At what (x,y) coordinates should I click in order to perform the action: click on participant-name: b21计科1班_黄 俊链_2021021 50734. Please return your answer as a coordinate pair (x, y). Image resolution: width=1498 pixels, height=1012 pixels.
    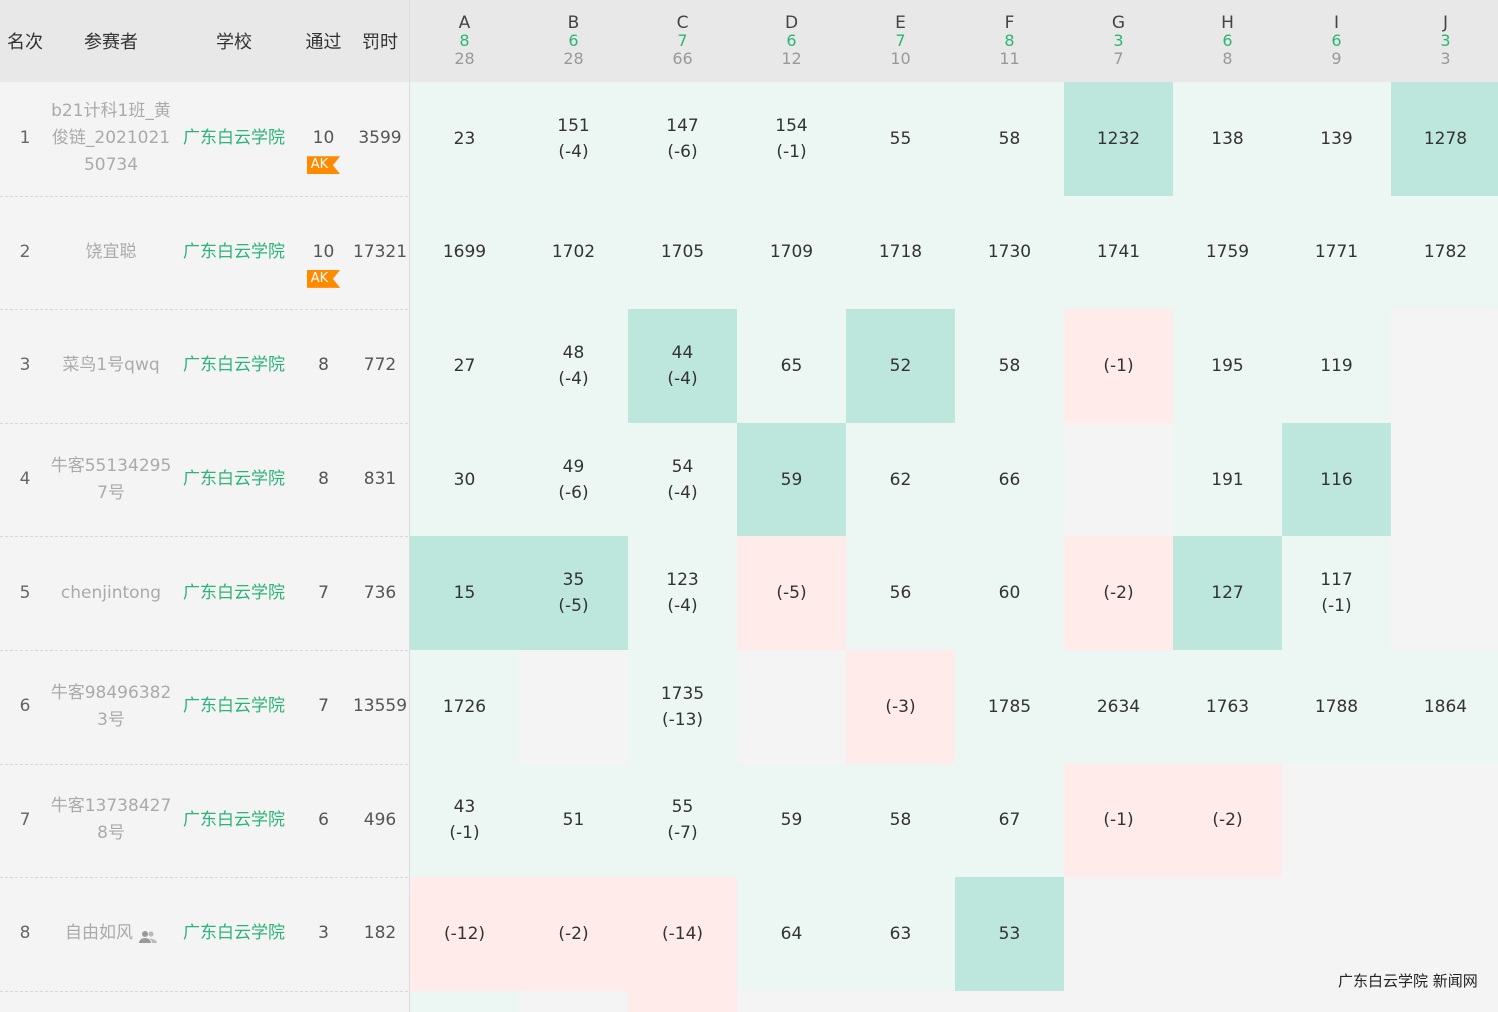
    Looking at the image, I should click on (111, 139).